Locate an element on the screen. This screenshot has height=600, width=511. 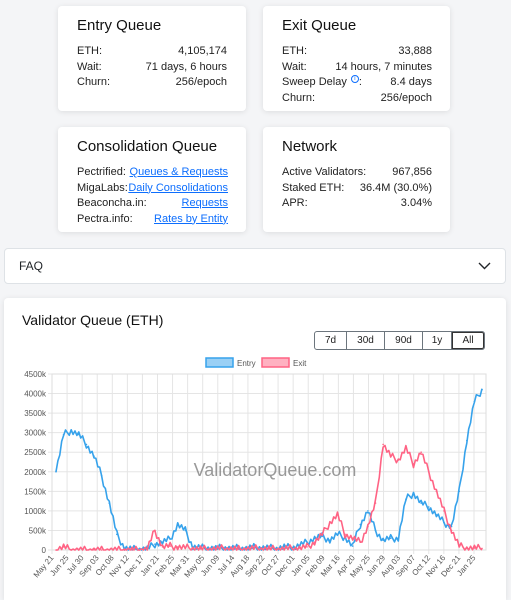
pectrified-link: Queues & Requests is located at coordinates (178, 172).